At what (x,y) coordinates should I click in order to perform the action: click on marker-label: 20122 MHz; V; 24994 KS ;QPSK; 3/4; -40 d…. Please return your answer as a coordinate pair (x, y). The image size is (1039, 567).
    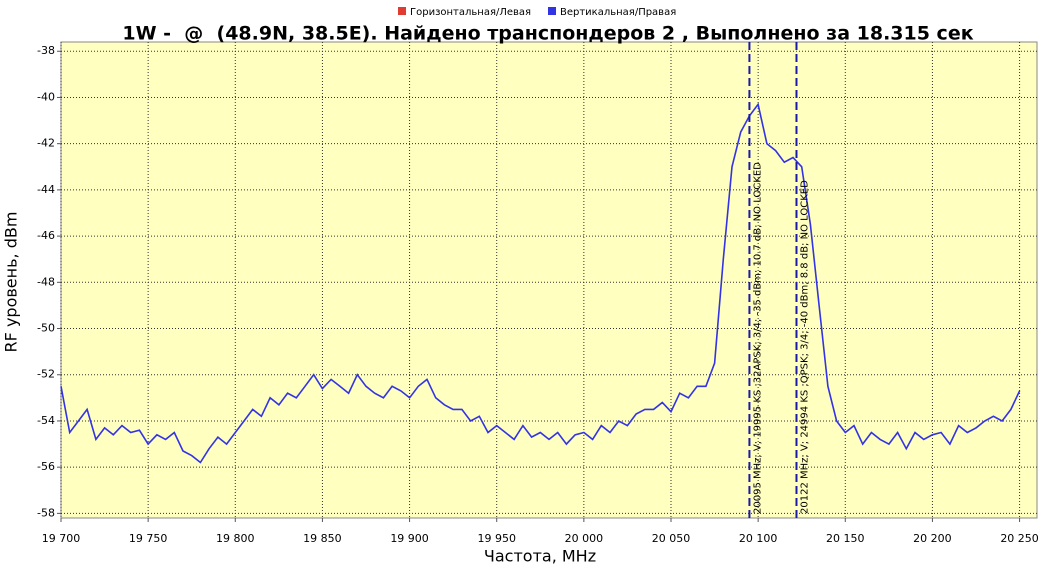
    Looking at the image, I should click on (804, 347).